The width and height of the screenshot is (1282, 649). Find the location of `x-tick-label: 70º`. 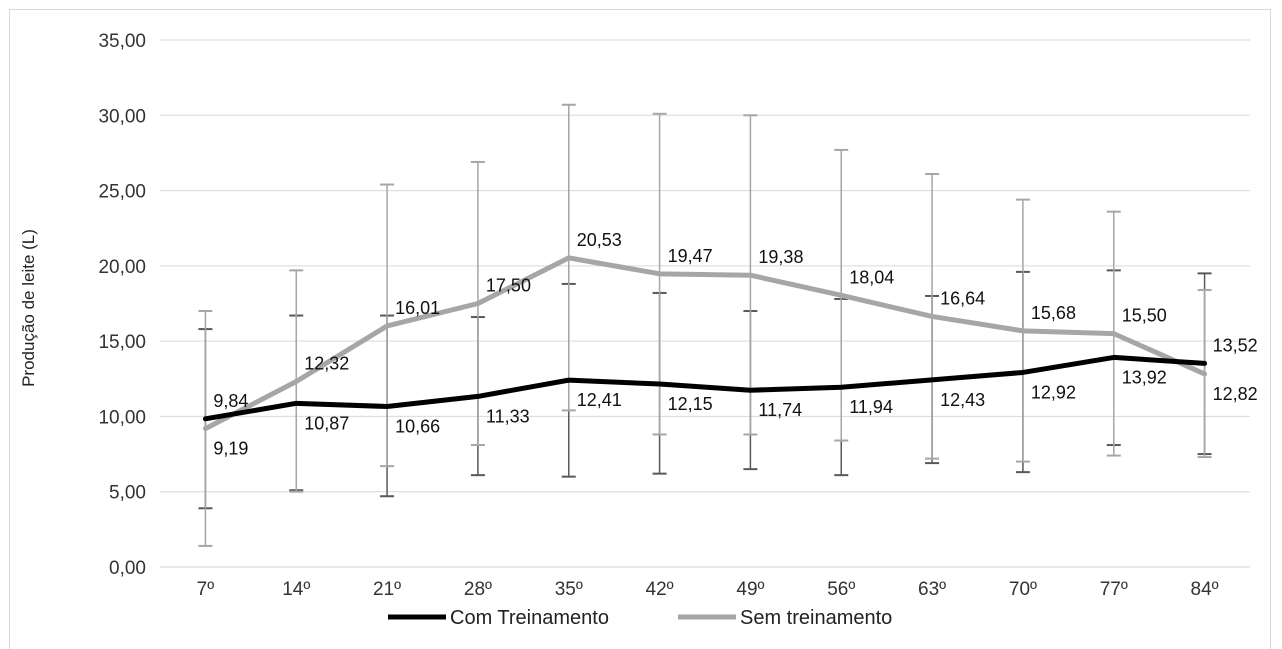

x-tick-label: 70º is located at coordinates (1023, 589).